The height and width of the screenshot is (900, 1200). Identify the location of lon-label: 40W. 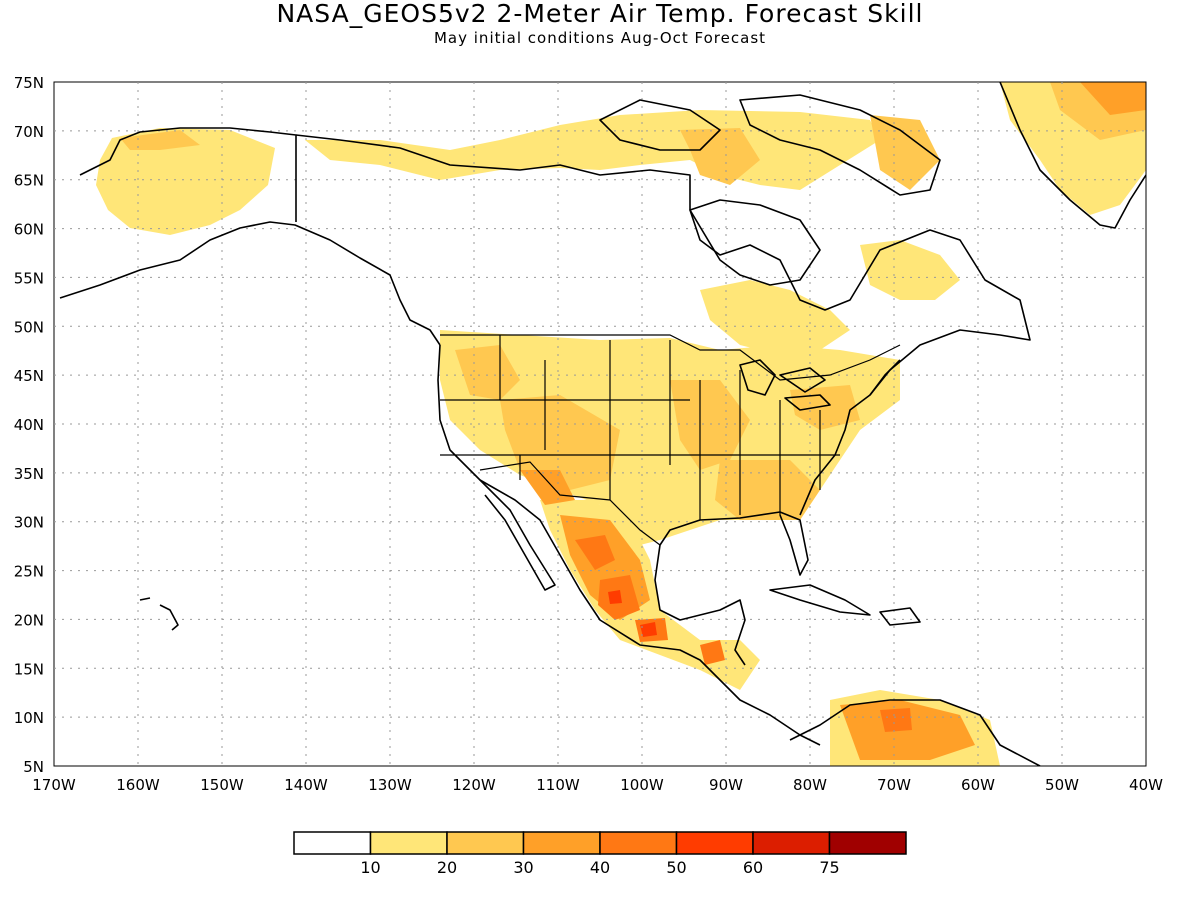
(1146, 785).